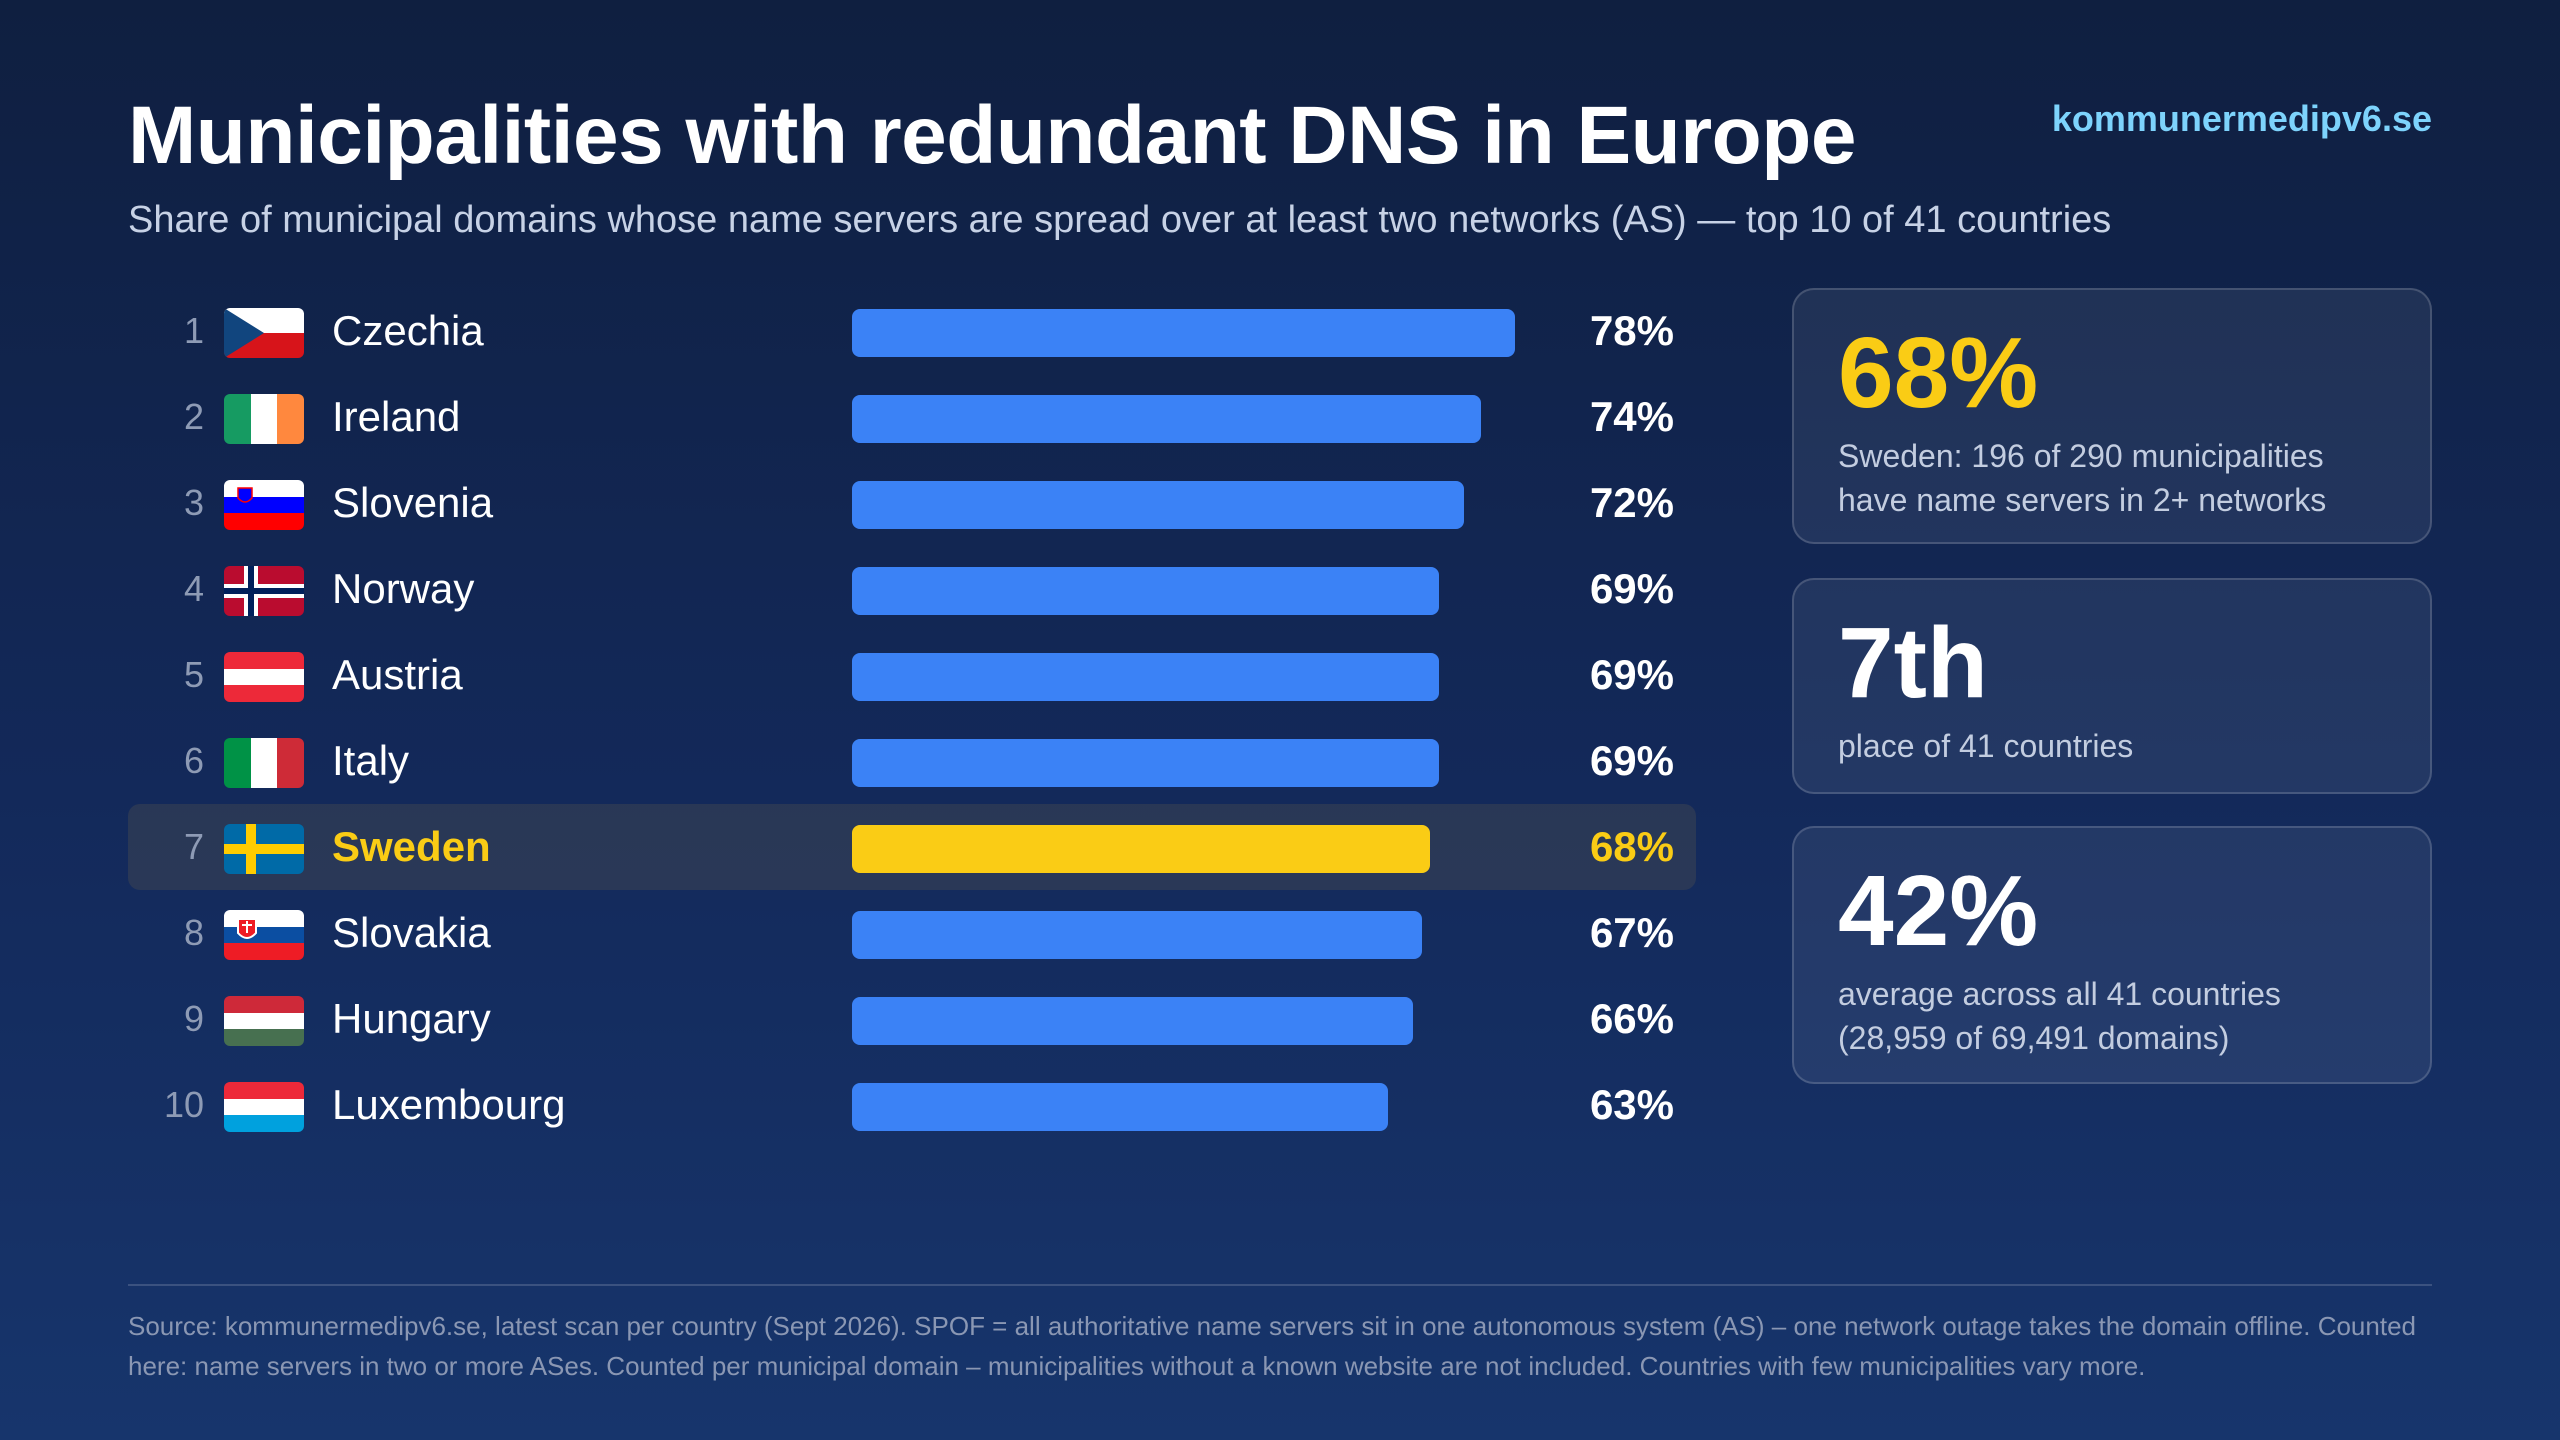 Image resolution: width=2560 pixels, height=1440 pixels. Describe the element at coordinates (264, 1107) in the screenshot. I see `flag-lu-icon` at that location.